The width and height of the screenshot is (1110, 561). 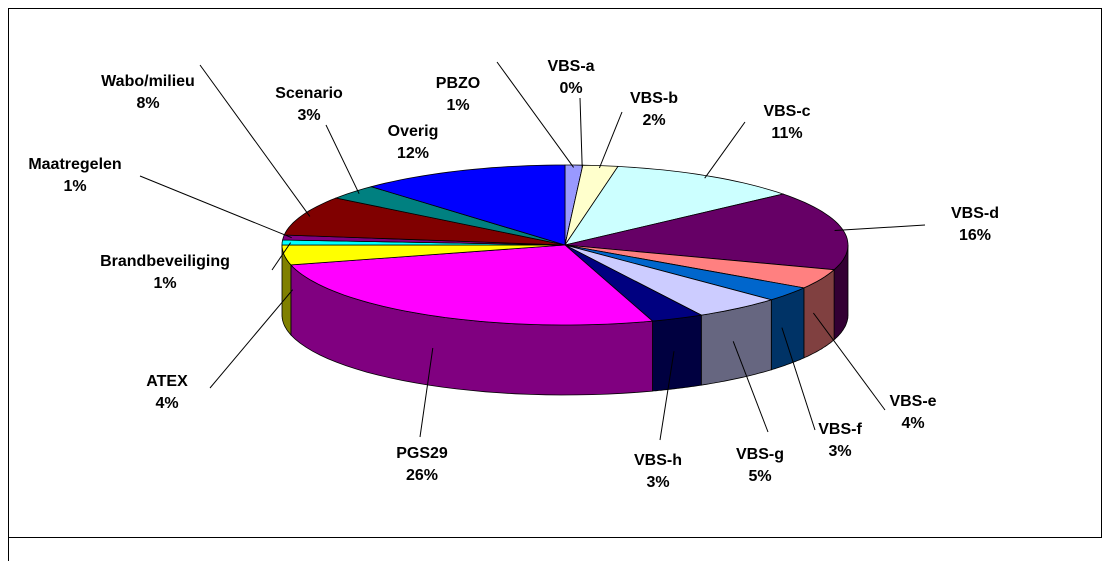 What do you see at coordinates (570, 88) in the screenshot?
I see `slice-value-label: 0%` at bounding box center [570, 88].